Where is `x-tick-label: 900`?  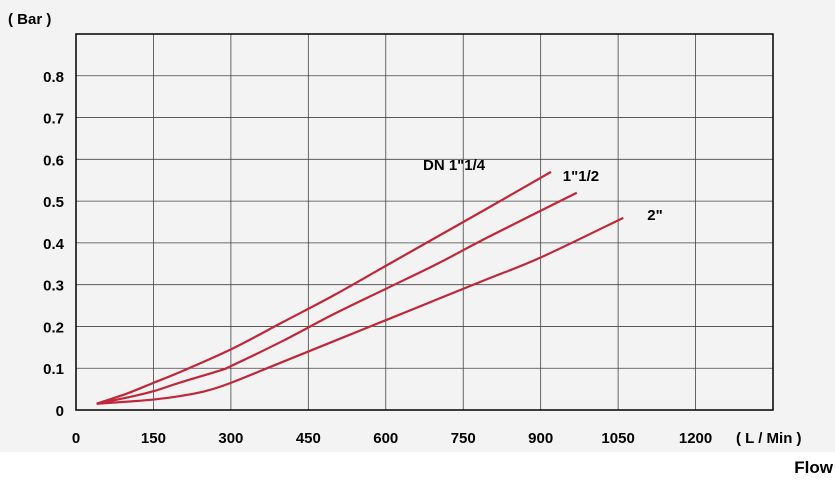 x-tick-label: 900 is located at coordinates (540, 438).